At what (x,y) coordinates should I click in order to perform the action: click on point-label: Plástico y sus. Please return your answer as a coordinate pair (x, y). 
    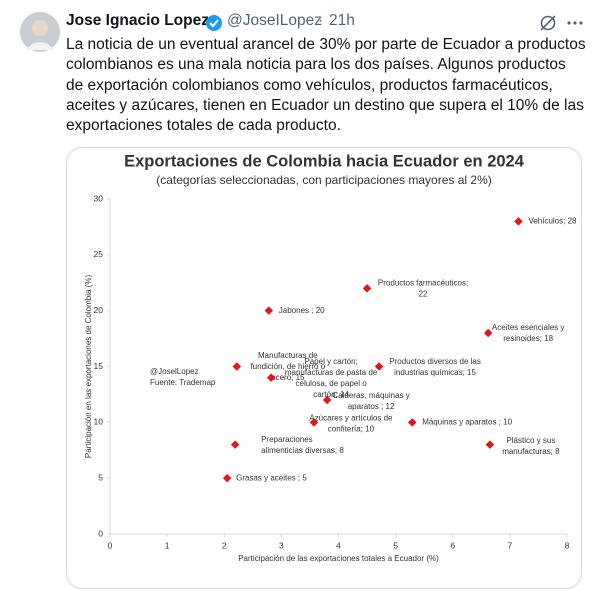
    Looking at the image, I should click on (530, 440).